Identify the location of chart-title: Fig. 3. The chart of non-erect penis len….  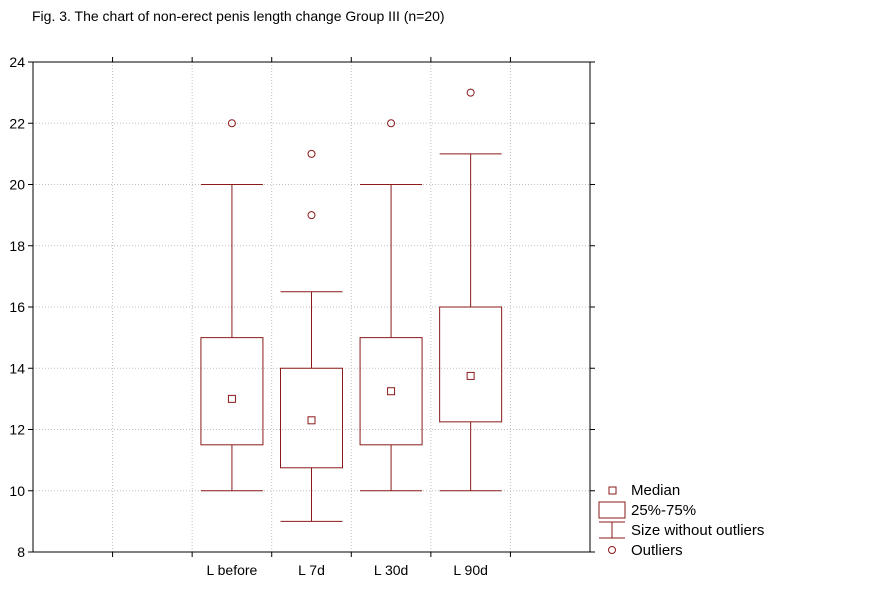
(238, 16).